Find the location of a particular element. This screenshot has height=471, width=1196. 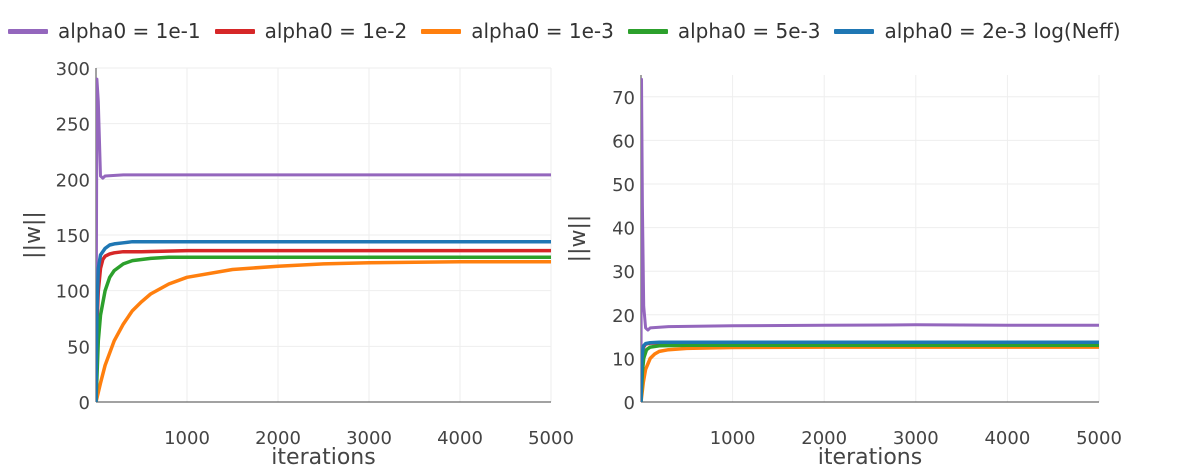

y-tick-label: 250 is located at coordinates (73, 125).